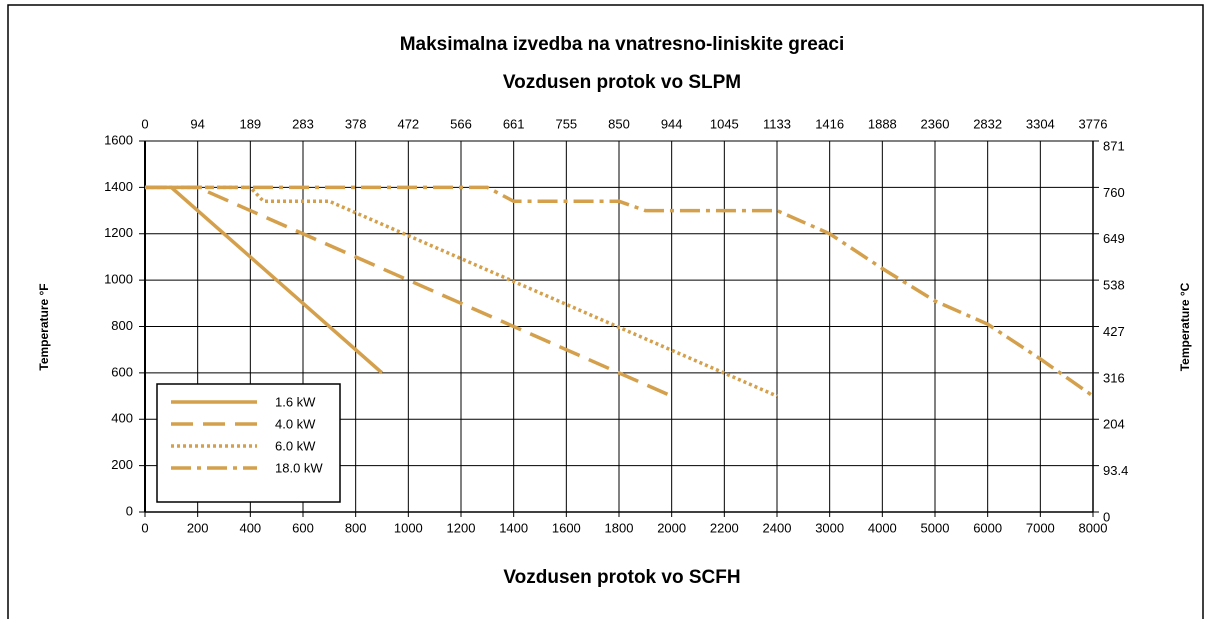 The image size is (1210, 619). Describe the element at coordinates (122, 418) in the screenshot. I see `y-tick-label: 400` at that location.